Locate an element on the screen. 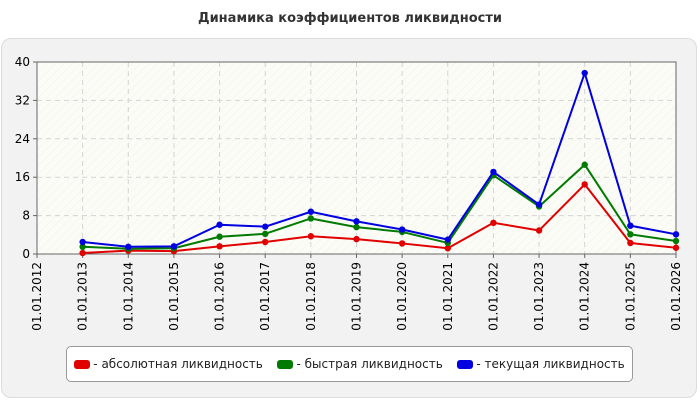  y-tick-label: 16 is located at coordinates (22, 177).